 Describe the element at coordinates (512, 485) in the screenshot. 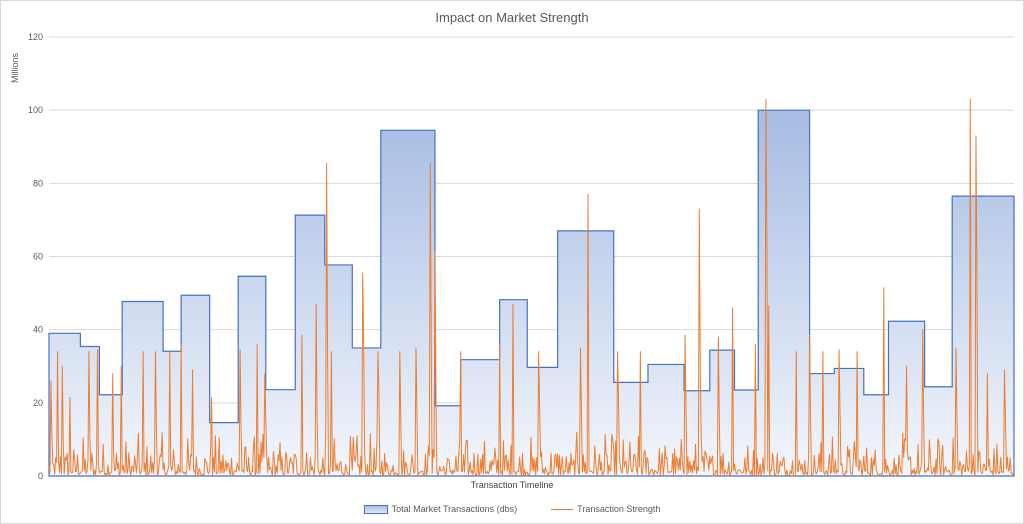

I see `x-axis-title: Transaction Timeline` at that location.